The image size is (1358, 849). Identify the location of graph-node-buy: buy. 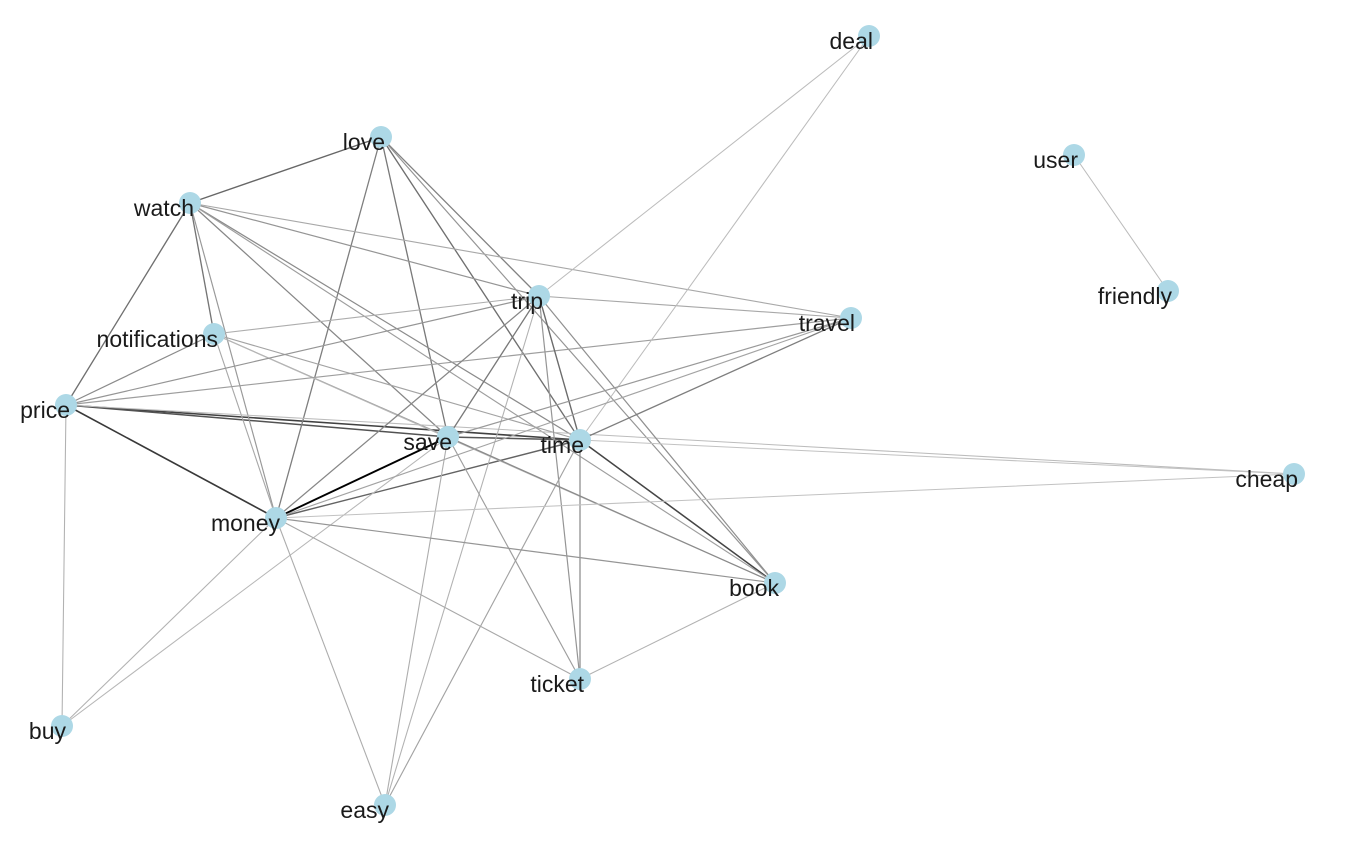
(51, 729).